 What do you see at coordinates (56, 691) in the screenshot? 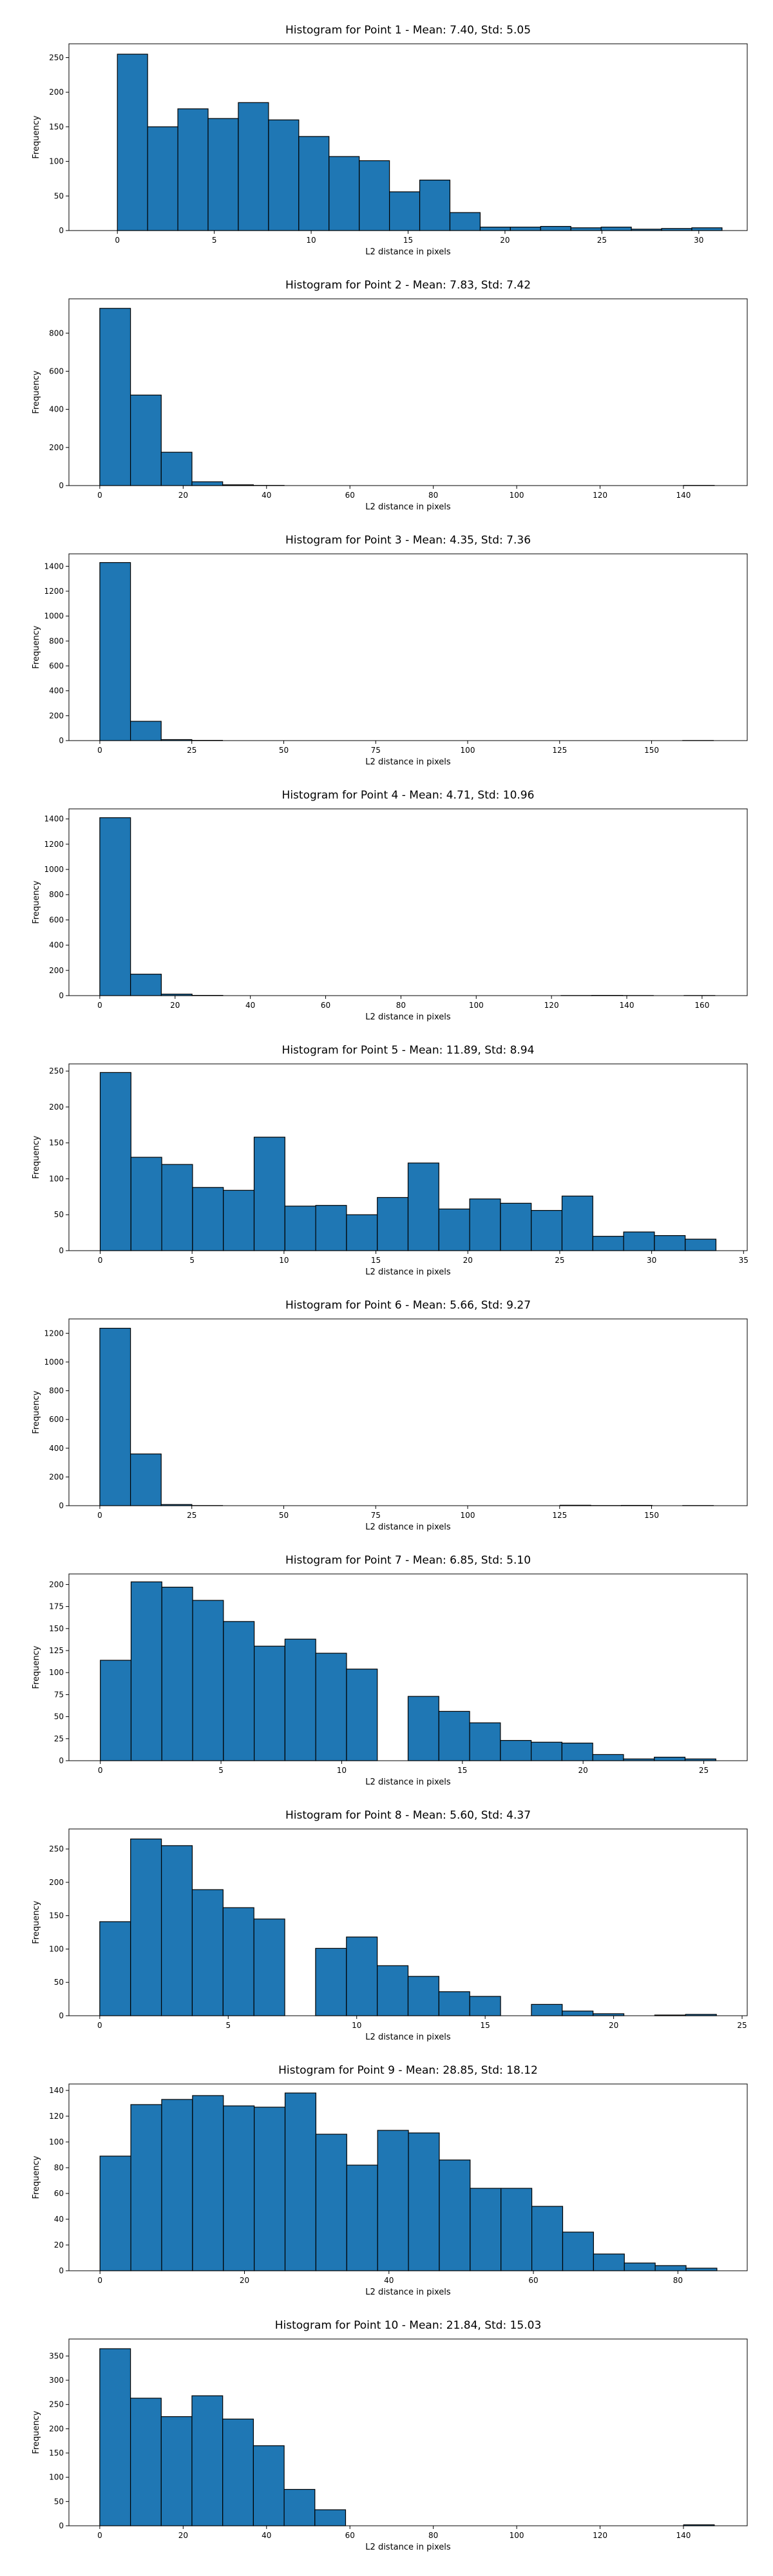
I see `y-tick-label: 400` at bounding box center [56, 691].